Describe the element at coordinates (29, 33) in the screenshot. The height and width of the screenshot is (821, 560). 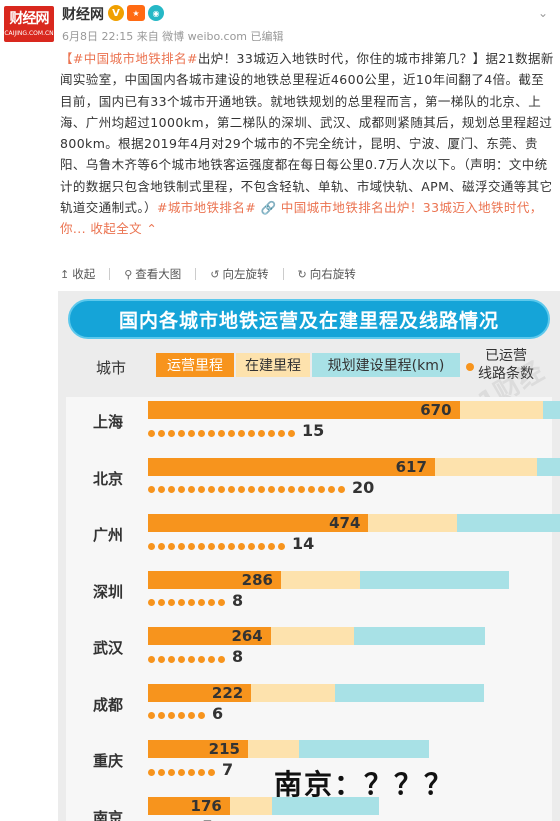
I see `logo-subtext: CAIJING.COM.CN` at that location.